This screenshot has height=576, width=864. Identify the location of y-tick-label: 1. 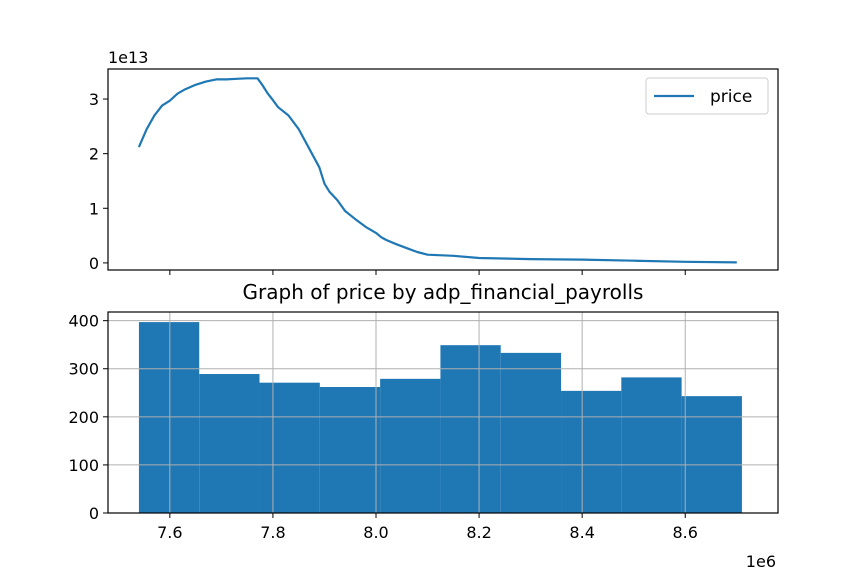
(94, 208).